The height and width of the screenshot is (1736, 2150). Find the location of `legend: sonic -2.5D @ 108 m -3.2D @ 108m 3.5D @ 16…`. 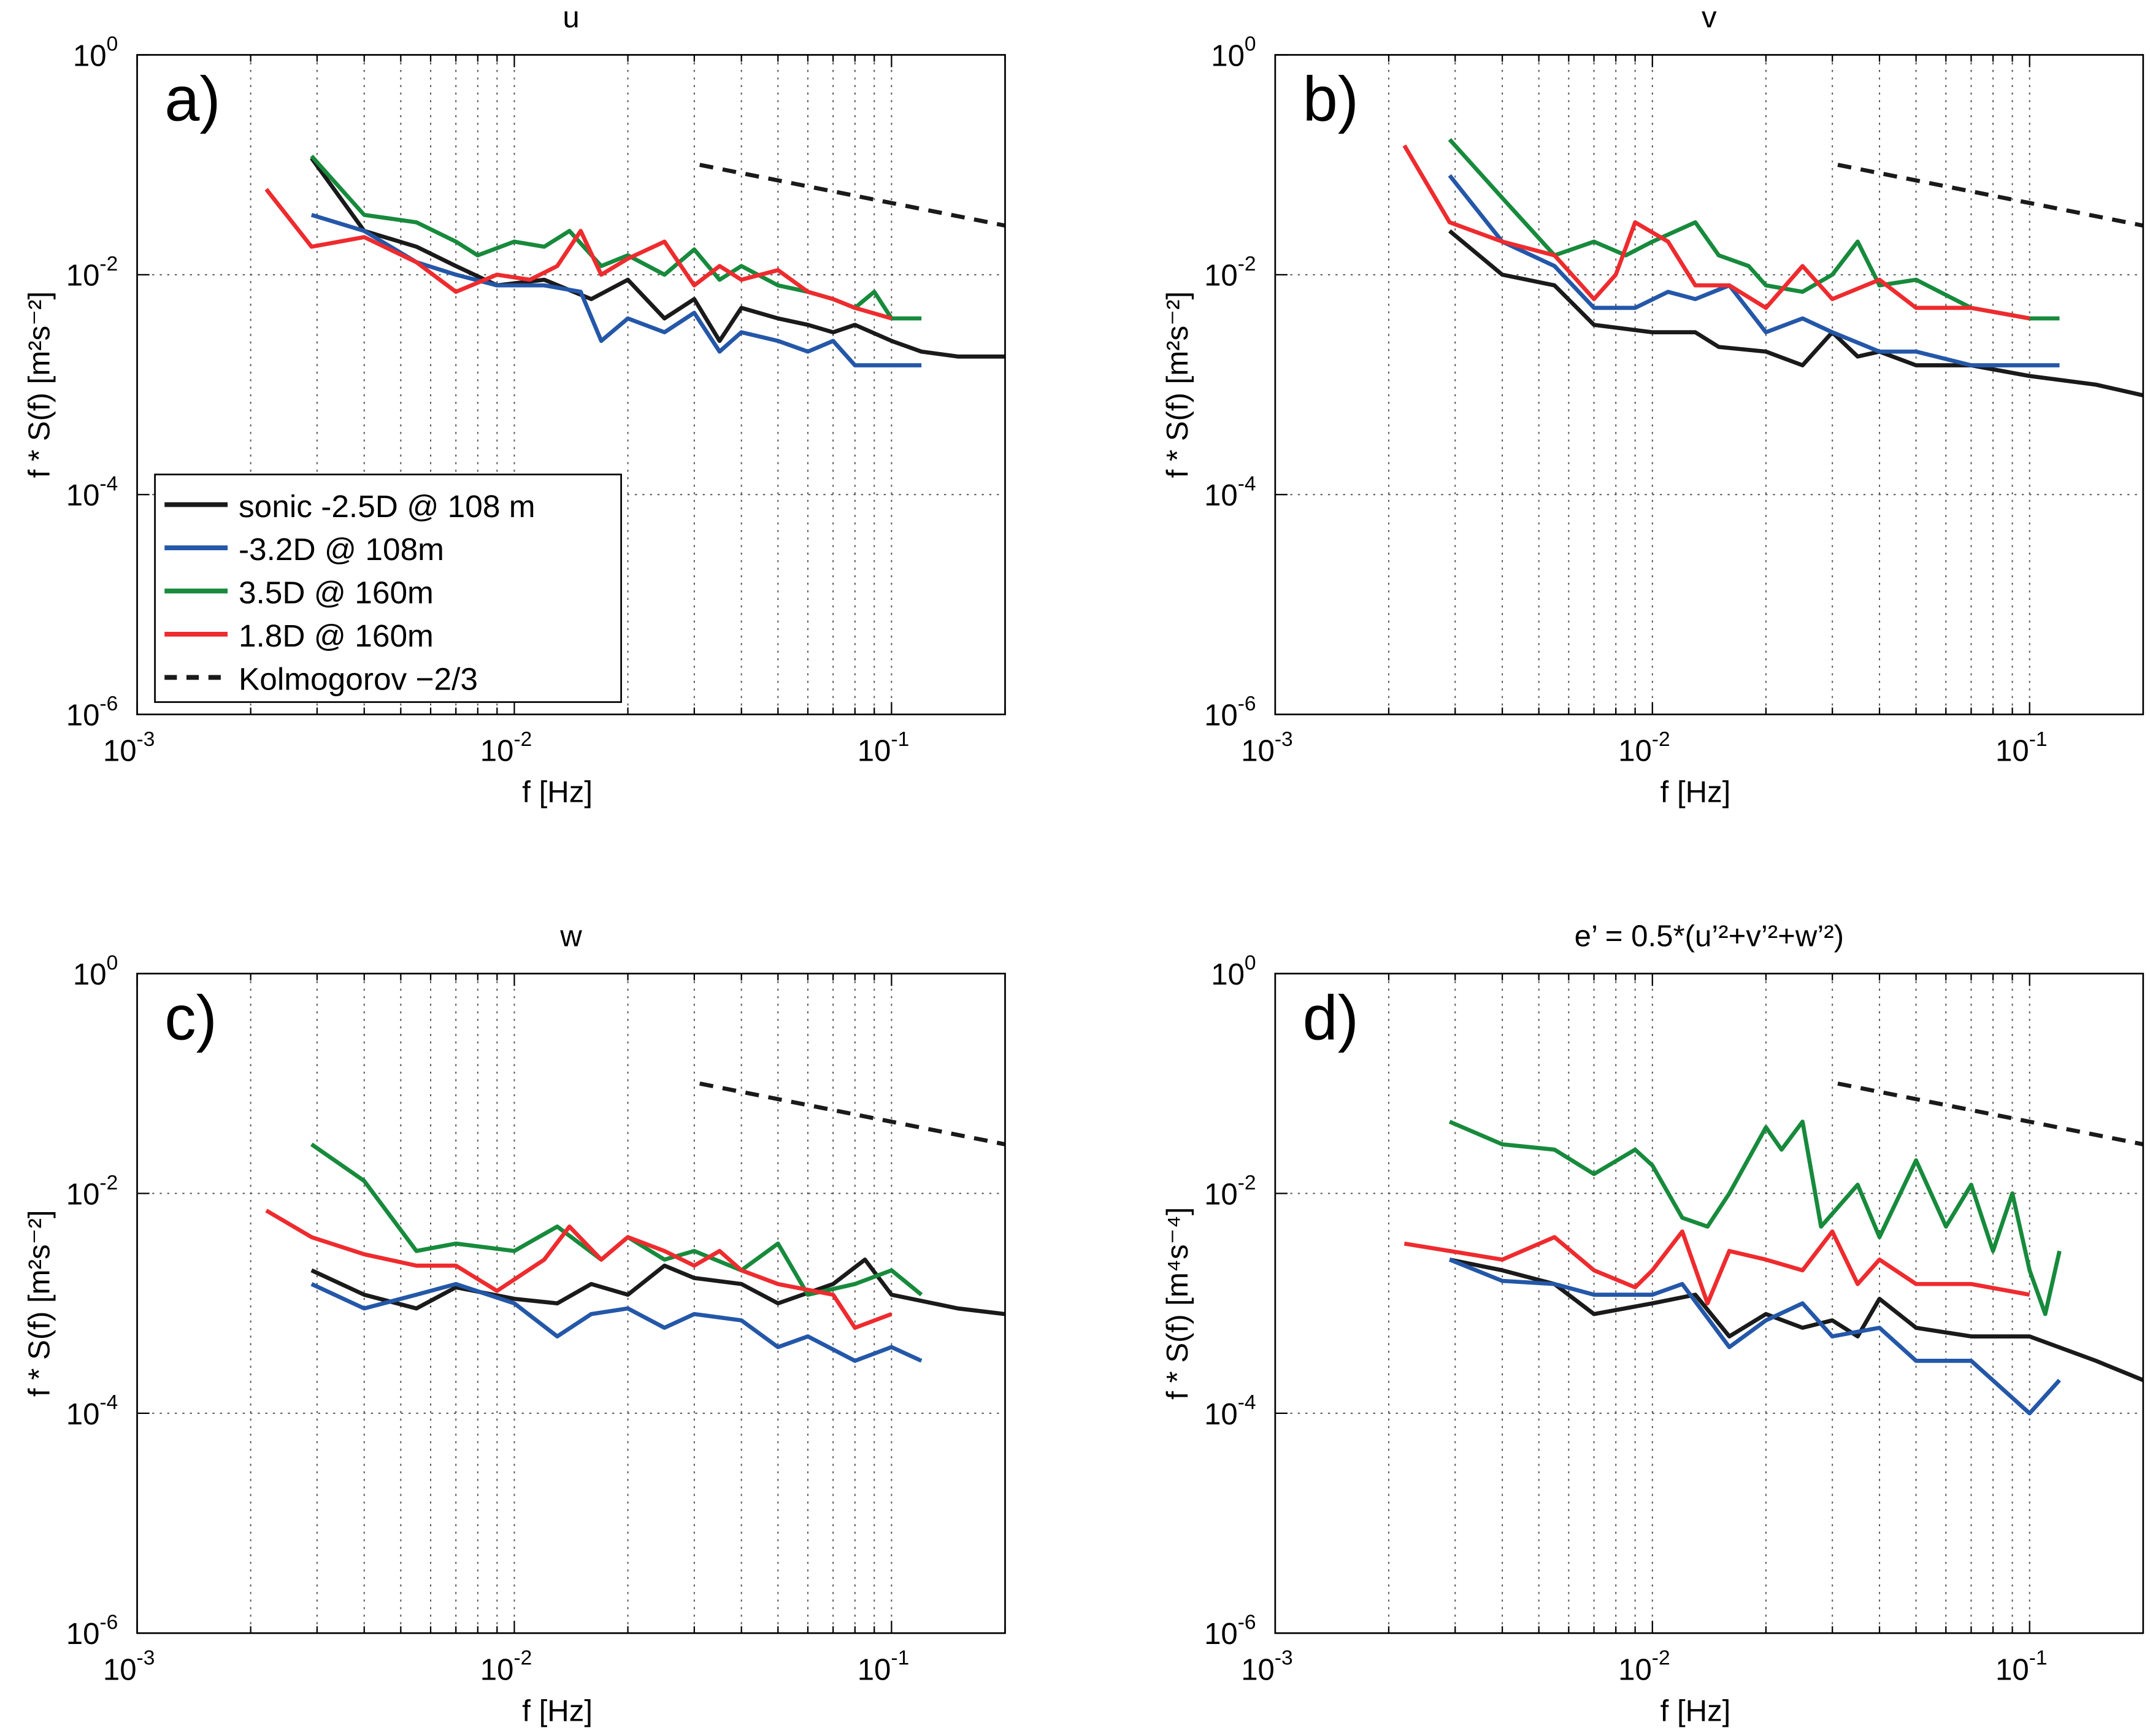

legend: sonic -2.5D @ 108 m -3.2D @ 108m 3.5D @ 16… is located at coordinates (388, 588).